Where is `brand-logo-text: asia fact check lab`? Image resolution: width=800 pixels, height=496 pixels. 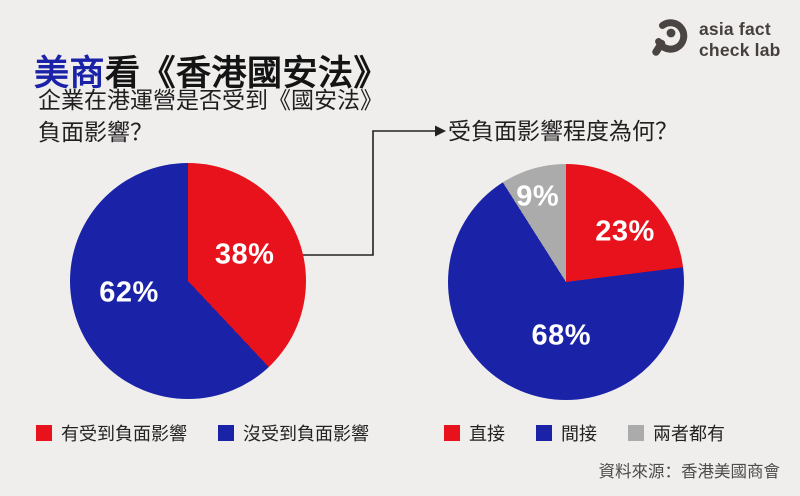
brand-logo-text: asia fact check lab is located at coordinates (740, 39).